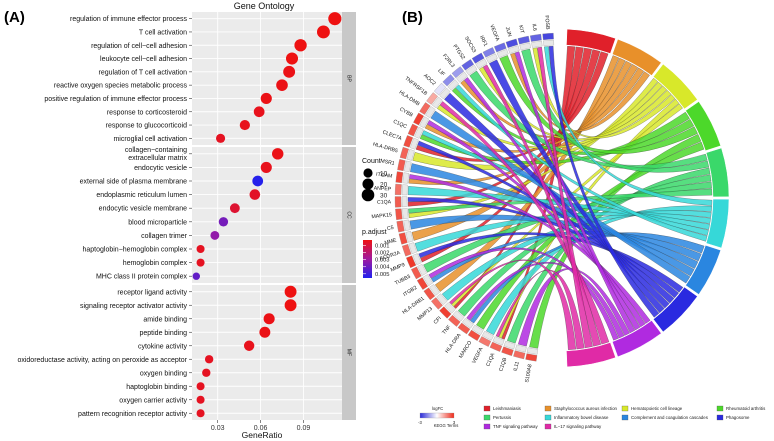 The image size is (774, 441). What do you see at coordinates (163, 32) in the screenshot?
I see `term-label: T cell activation` at bounding box center [163, 32].